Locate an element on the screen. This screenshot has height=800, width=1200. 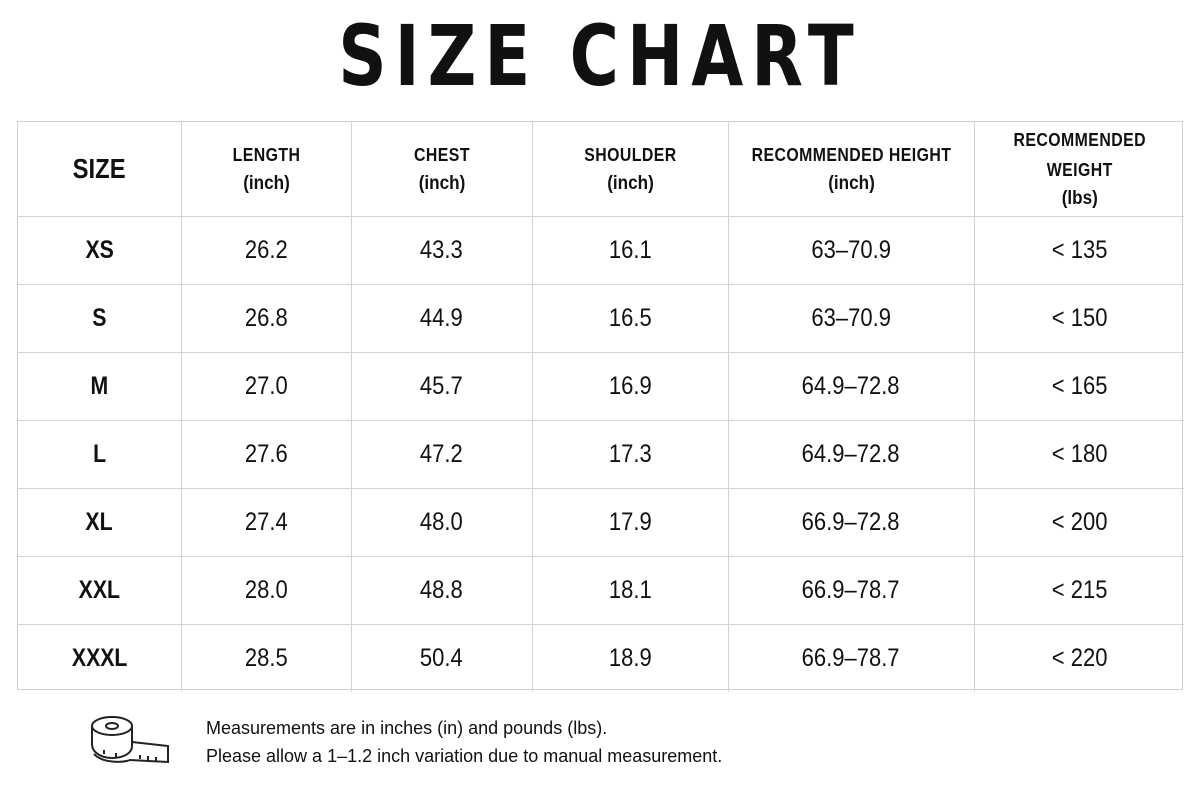
cell-weight: < 150 is located at coordinates (1078, 318).